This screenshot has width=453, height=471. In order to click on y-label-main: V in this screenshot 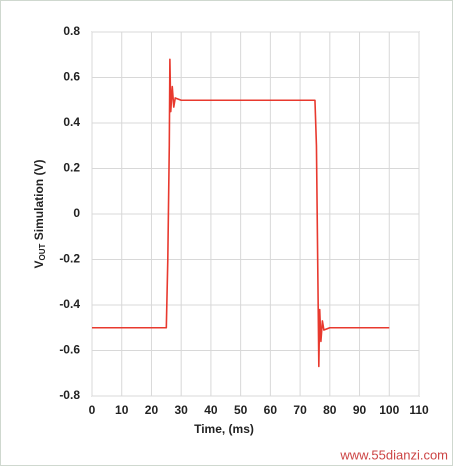, I will do `click(39, 264)`.